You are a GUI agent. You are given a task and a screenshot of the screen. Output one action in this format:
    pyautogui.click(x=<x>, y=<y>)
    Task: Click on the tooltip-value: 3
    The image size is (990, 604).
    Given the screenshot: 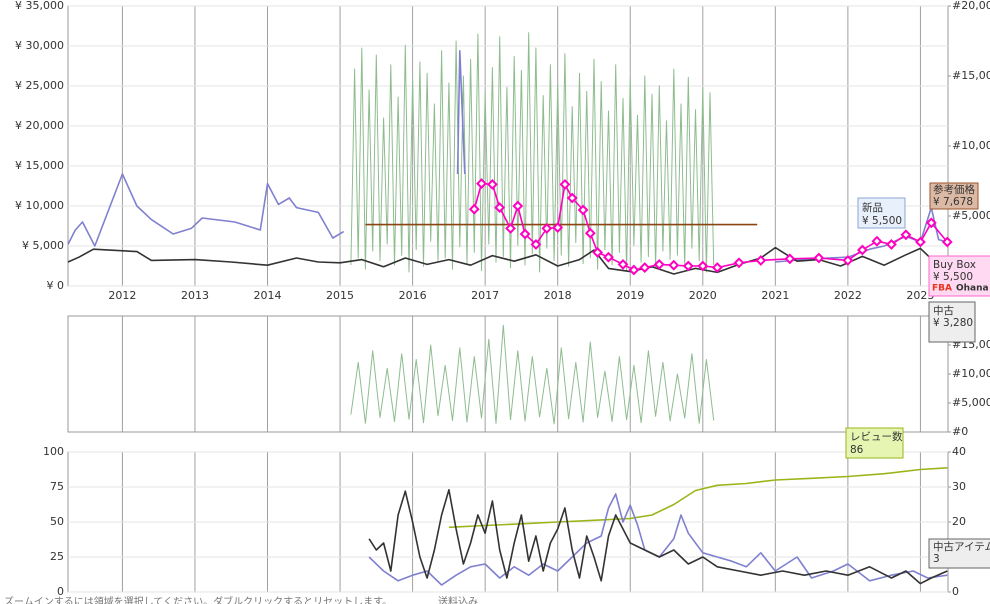 What is the action you would take?
    pyautogui.click(x=936, y=559)
    